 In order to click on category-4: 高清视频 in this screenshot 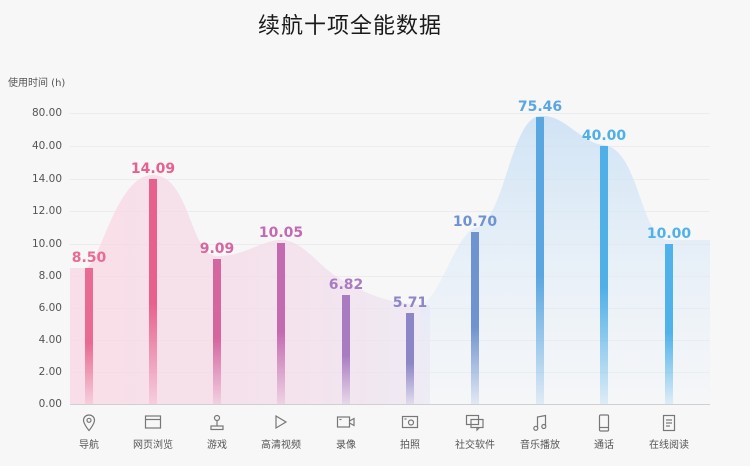, I will do `click(281, 432)`.